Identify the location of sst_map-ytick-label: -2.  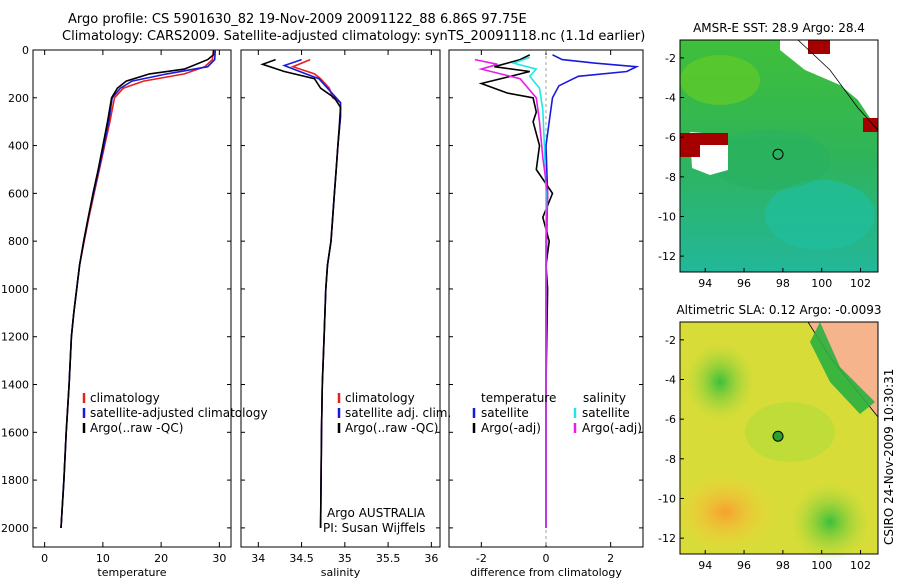
(670, 58).